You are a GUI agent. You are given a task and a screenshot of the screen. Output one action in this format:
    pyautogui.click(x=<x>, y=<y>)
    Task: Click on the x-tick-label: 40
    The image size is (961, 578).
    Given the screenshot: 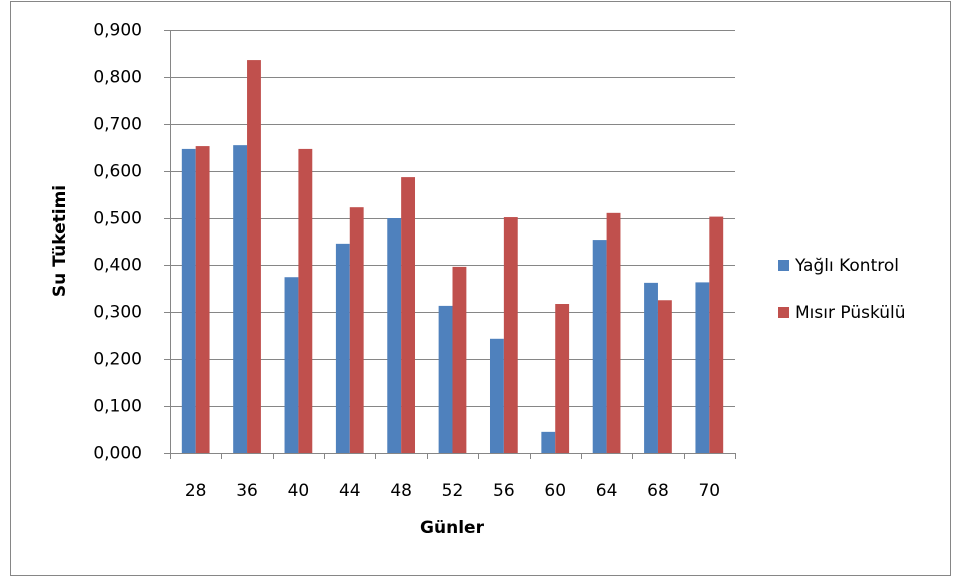 What is the action you would take?
    pyautogui.click(x=299, y=491)
    